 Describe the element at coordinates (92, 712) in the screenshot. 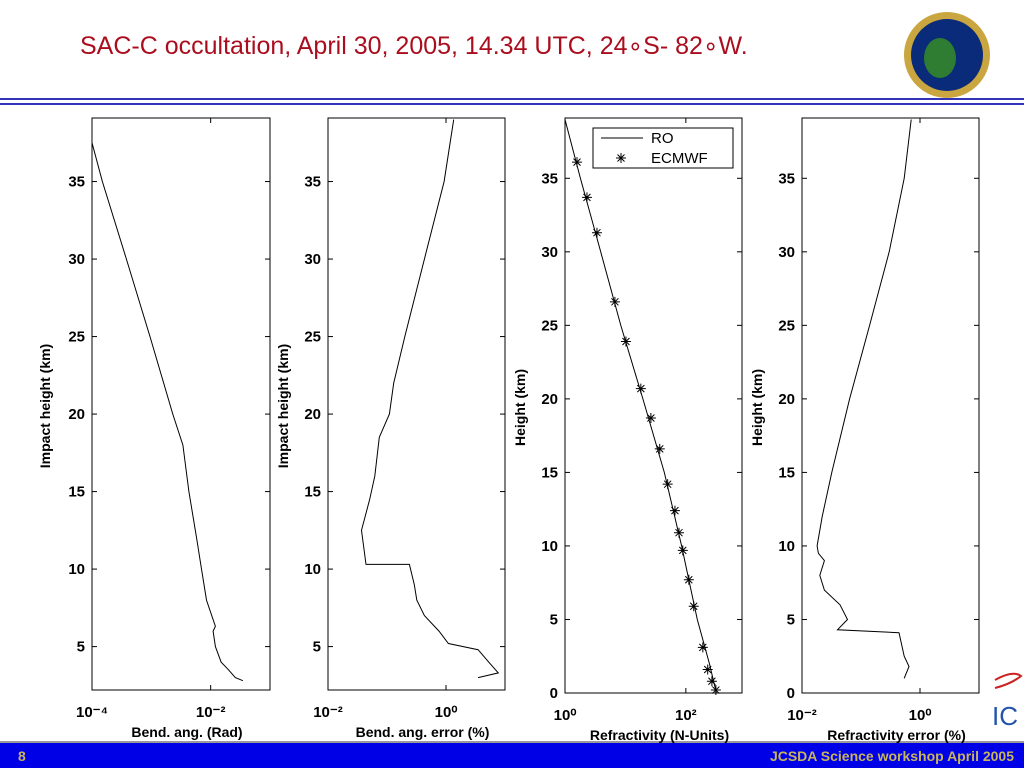

I see `x-tick-label: 10⁻⁴` at that location.